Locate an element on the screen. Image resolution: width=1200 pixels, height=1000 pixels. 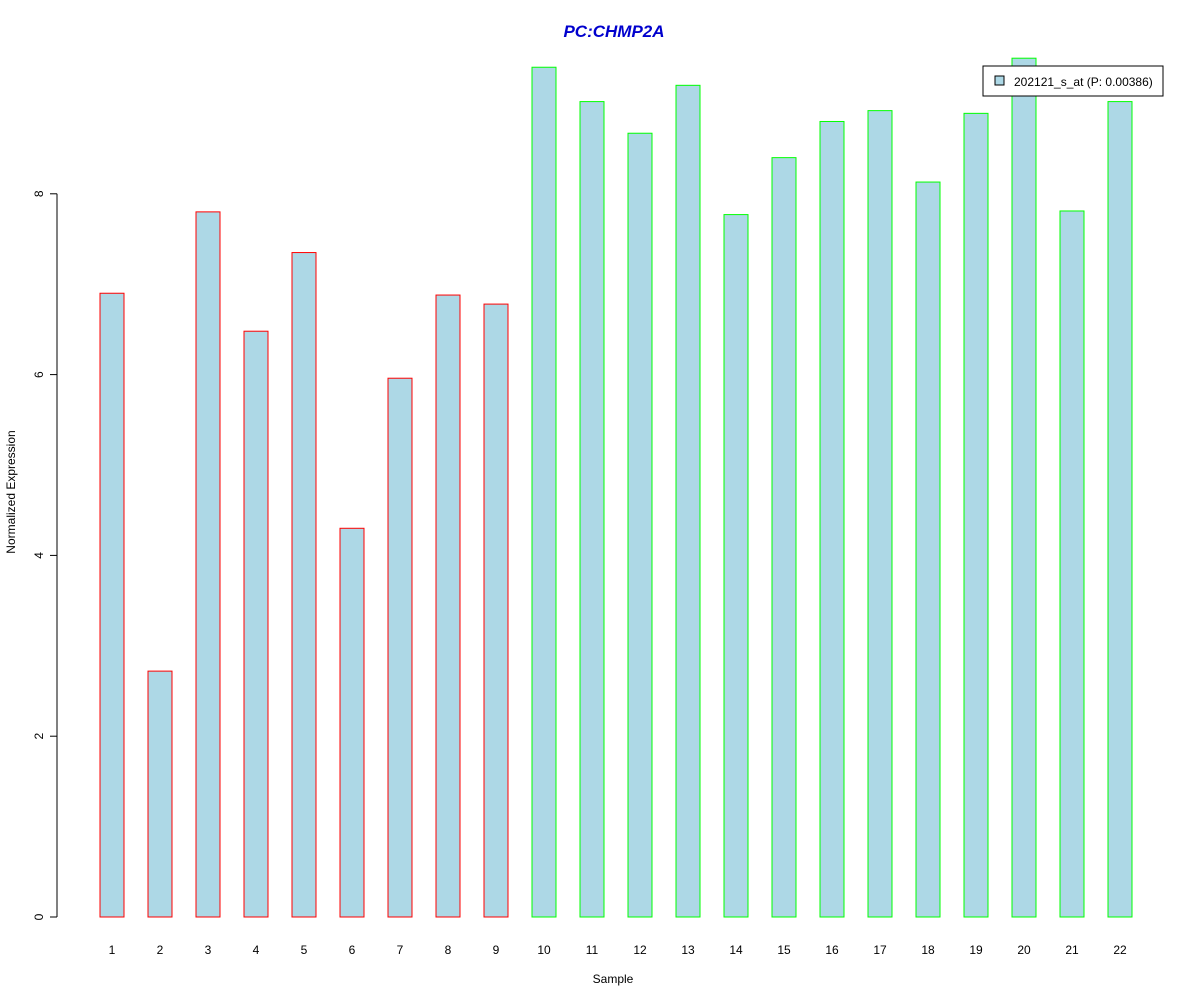
x-tick-label: 7 is located at coordinates (400, 950).